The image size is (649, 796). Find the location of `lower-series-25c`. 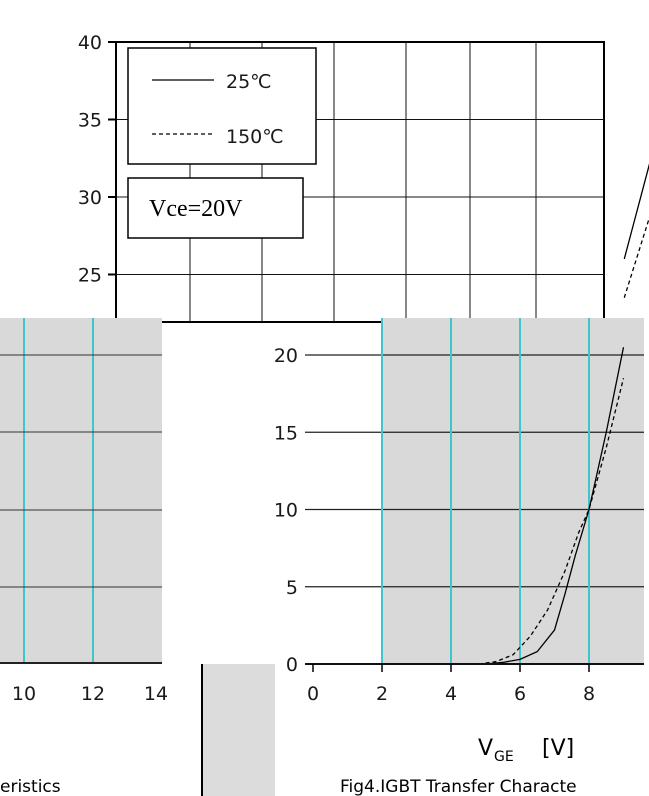

lower-series-25c is located at coordinates (555, 506).